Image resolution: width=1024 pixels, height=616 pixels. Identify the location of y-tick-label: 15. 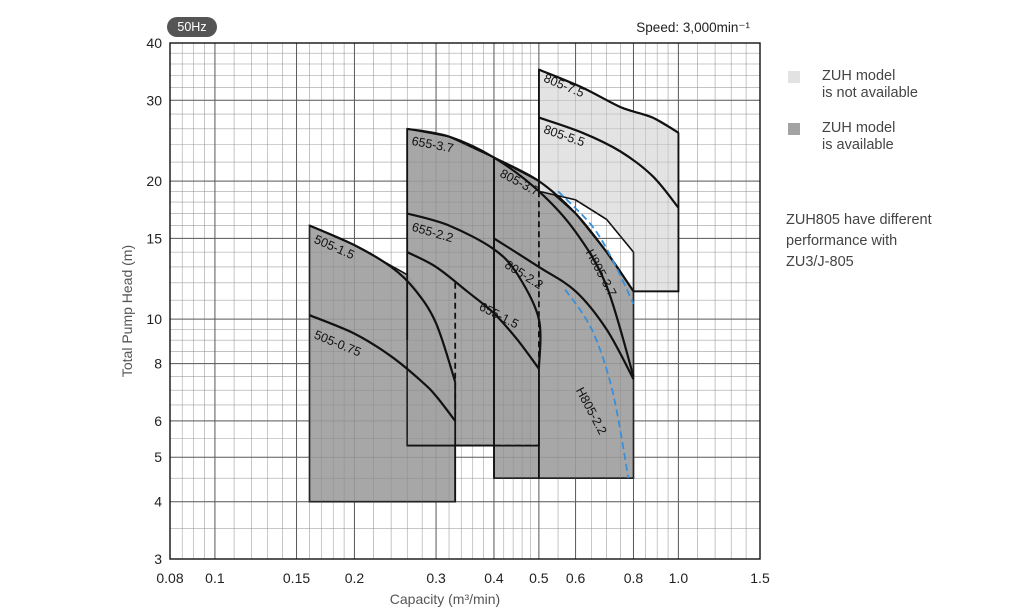
(154, 238).